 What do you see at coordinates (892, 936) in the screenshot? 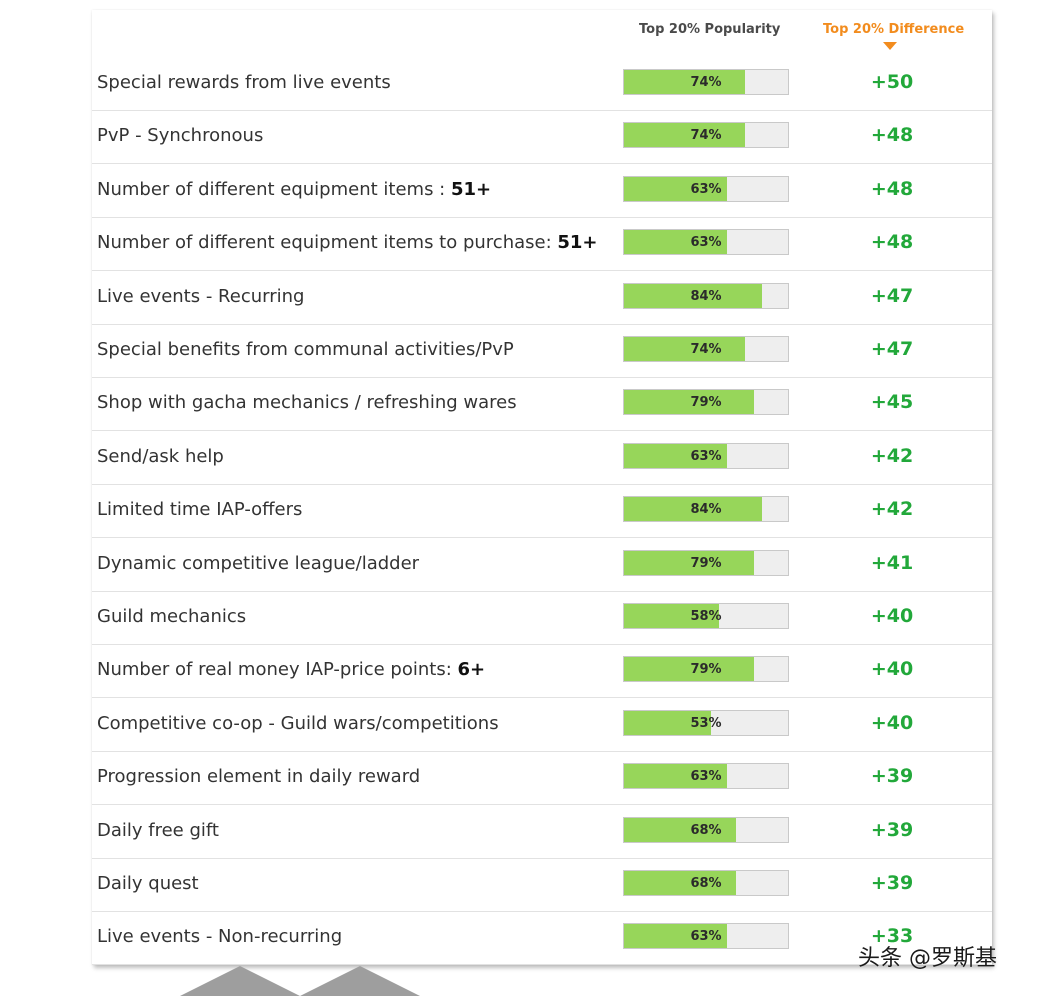
I see `difference-value: +33` at bounding box center [892, 936].